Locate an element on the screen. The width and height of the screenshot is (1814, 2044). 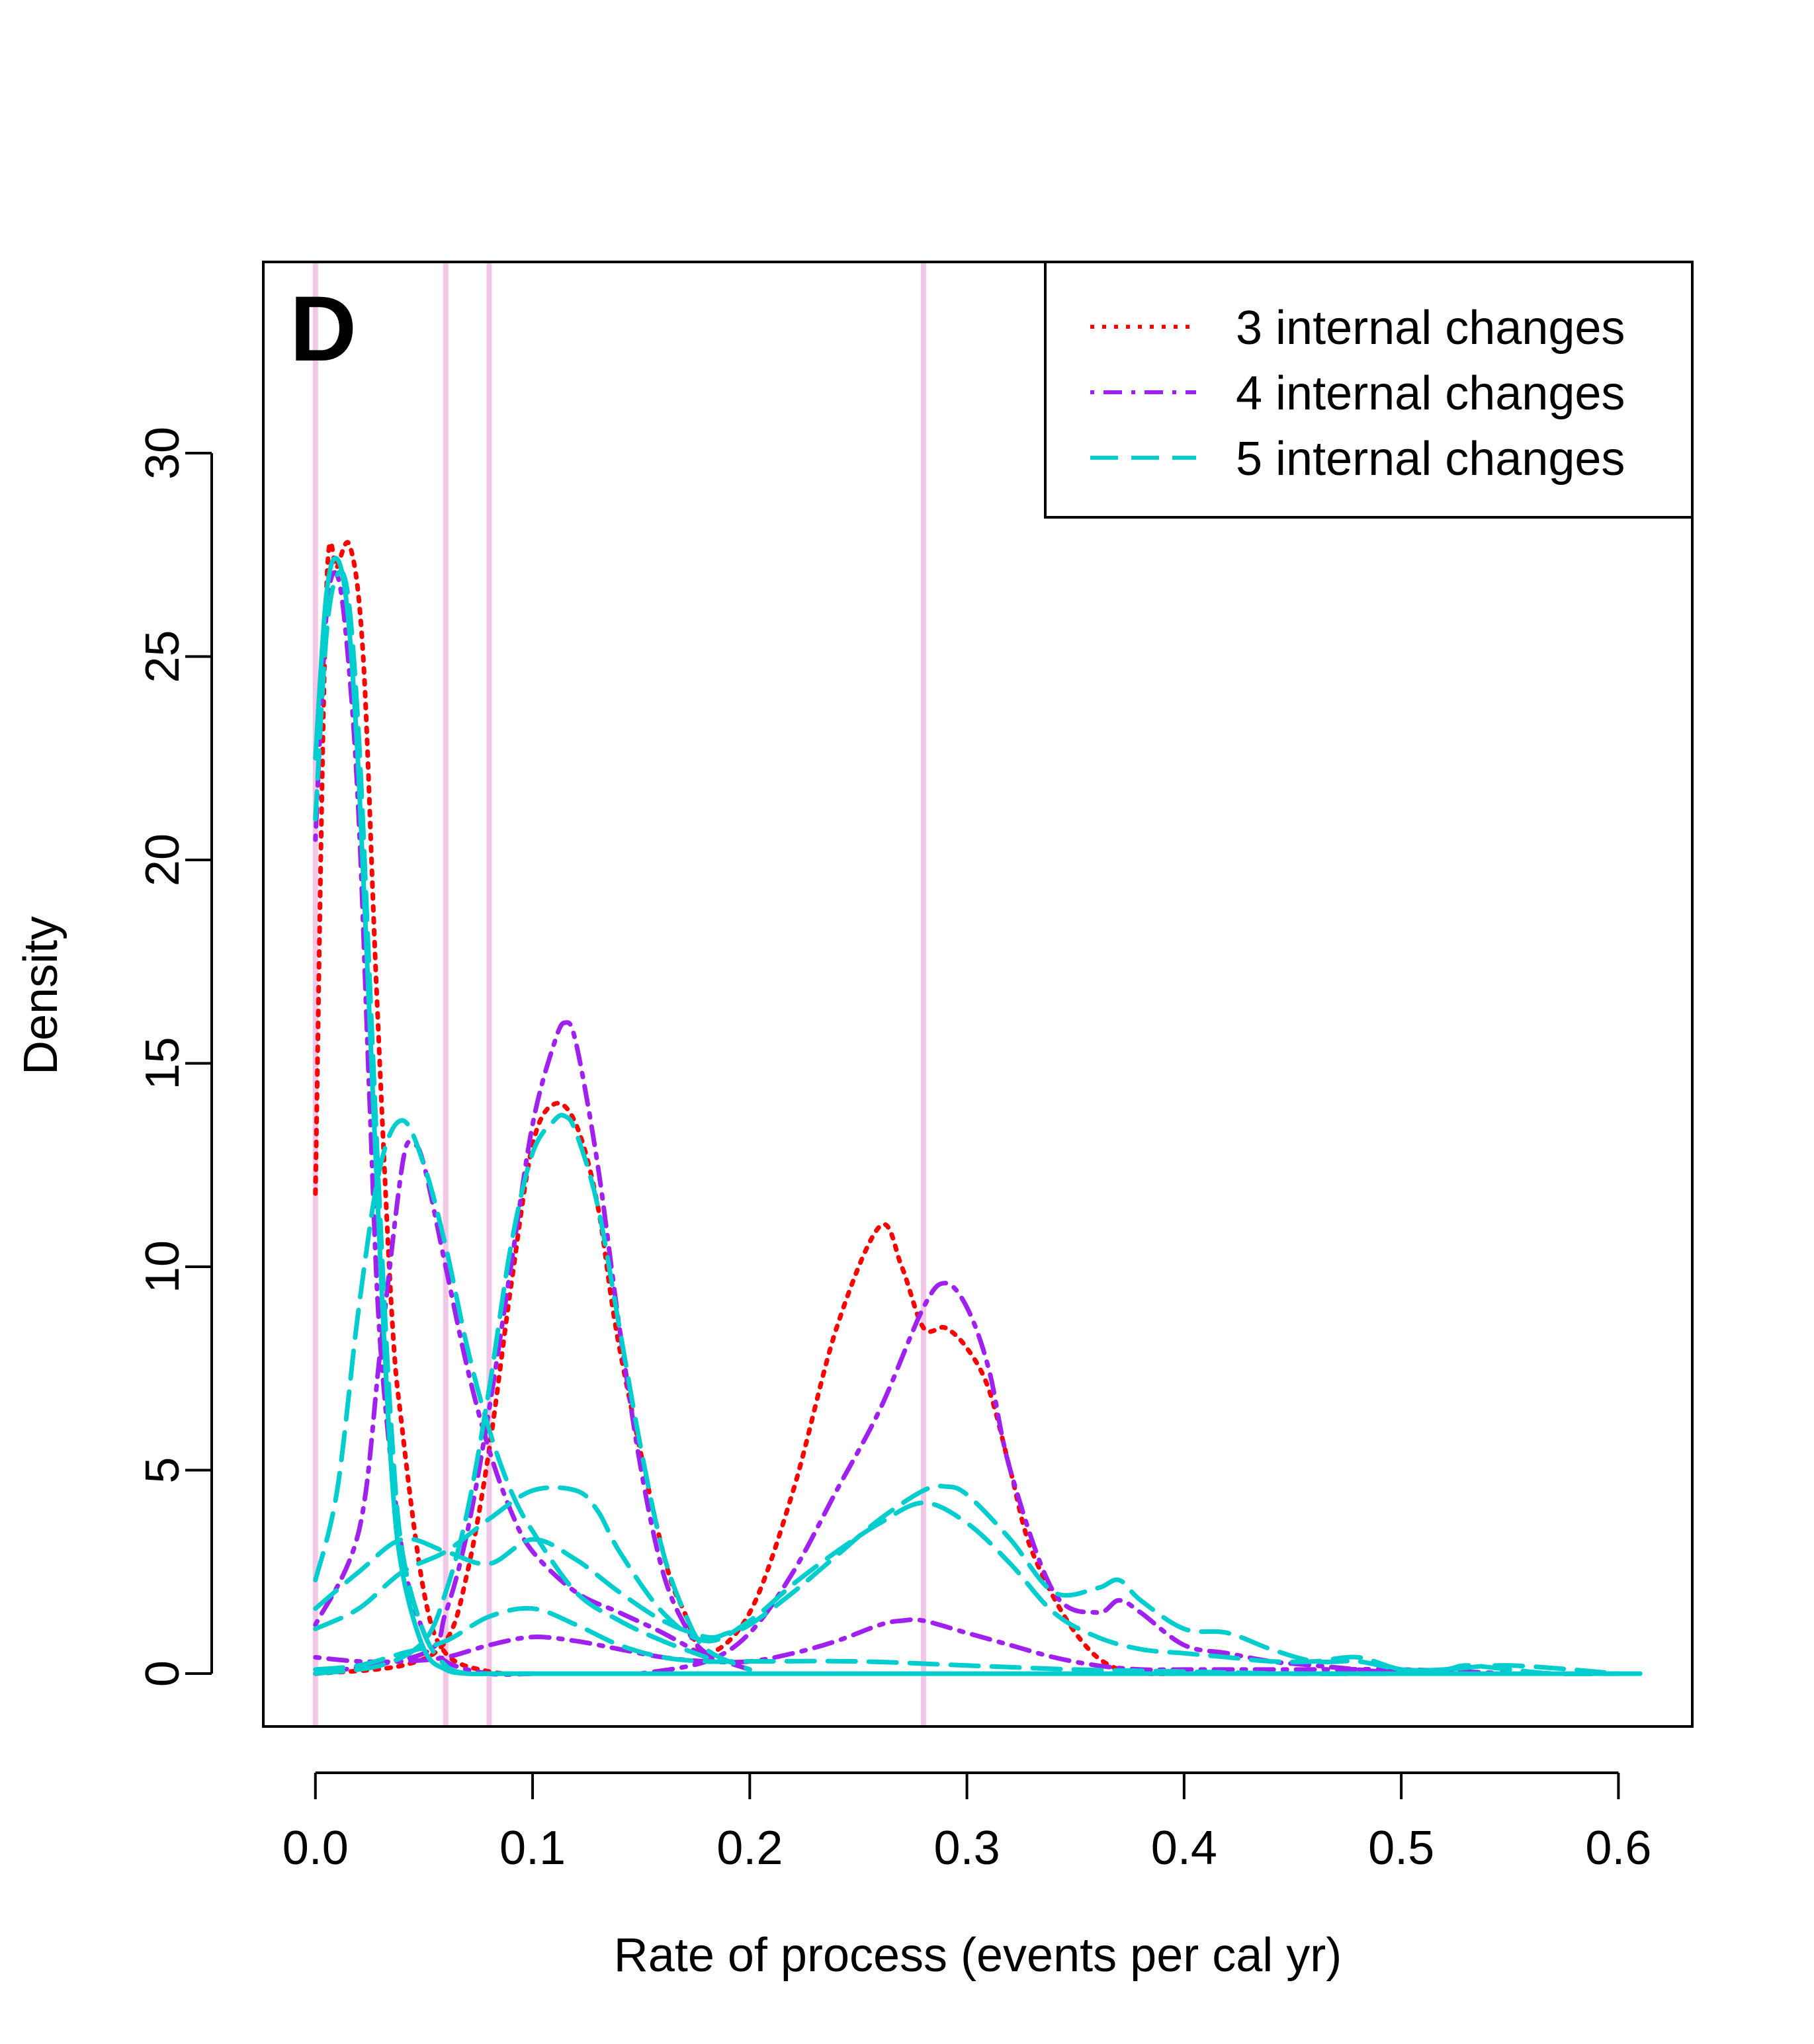
y-axis: 0 5 10 15 20 25 30 is located at coordinates (174, 1057).